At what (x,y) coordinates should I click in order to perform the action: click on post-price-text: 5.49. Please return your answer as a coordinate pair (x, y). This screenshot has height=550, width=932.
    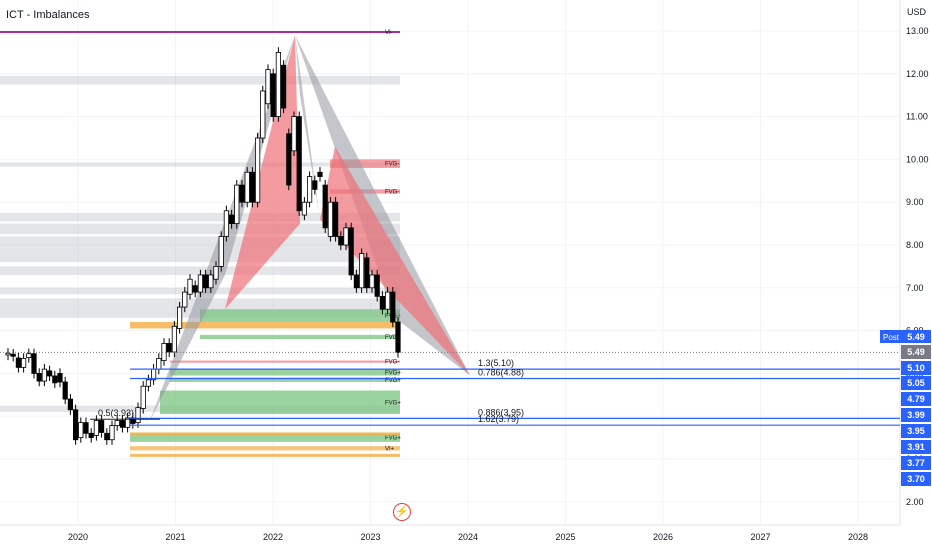
    Looking at the image, I should click on (916, 337).